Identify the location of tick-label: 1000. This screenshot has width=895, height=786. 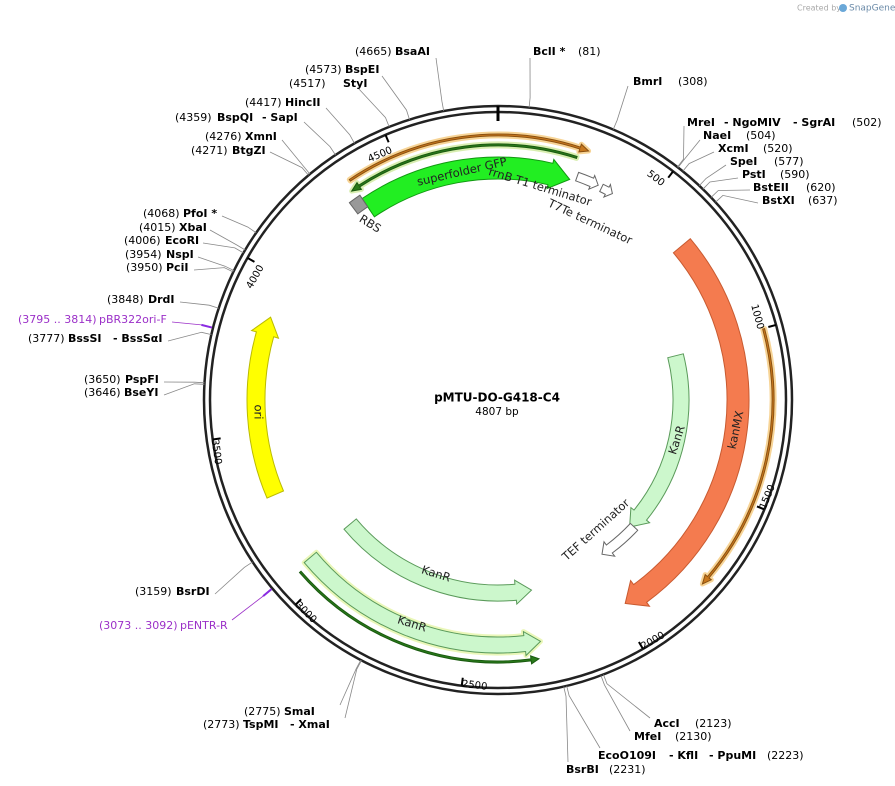
(756, 316).